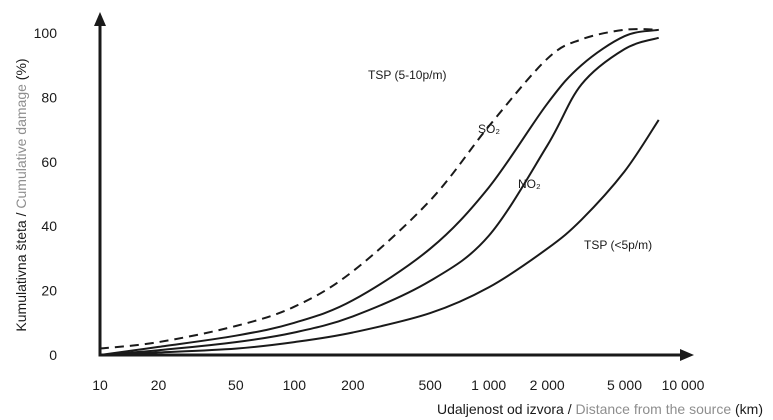 This screenshot has width=773, height=420. I want to click on y-tick-label: 80, so click(49, 97).